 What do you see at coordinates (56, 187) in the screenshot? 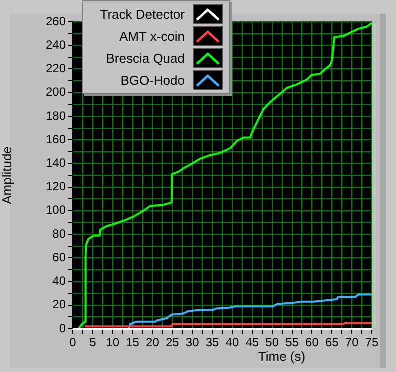
I see `y-tick-label: 120` at bounding box center [56, 187].